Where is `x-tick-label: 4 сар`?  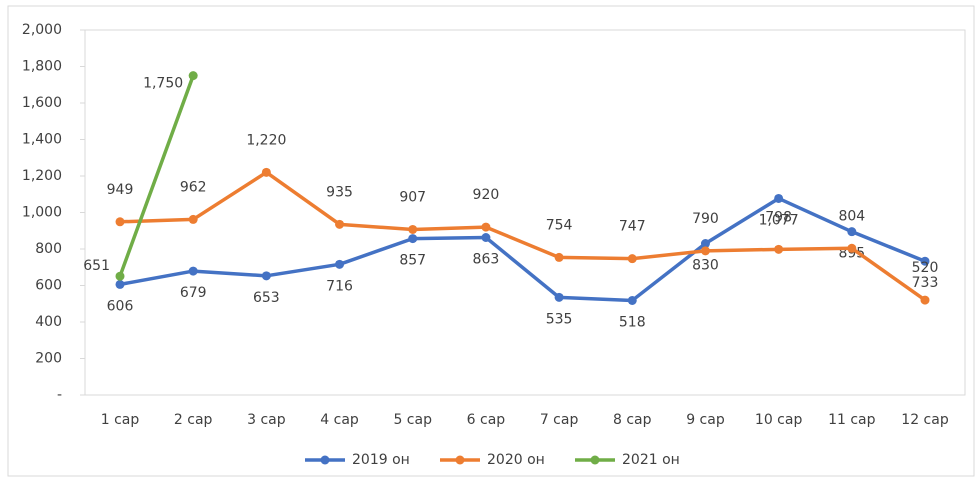 x-tick-label: 4 сар is located at coordinates (339, 420).